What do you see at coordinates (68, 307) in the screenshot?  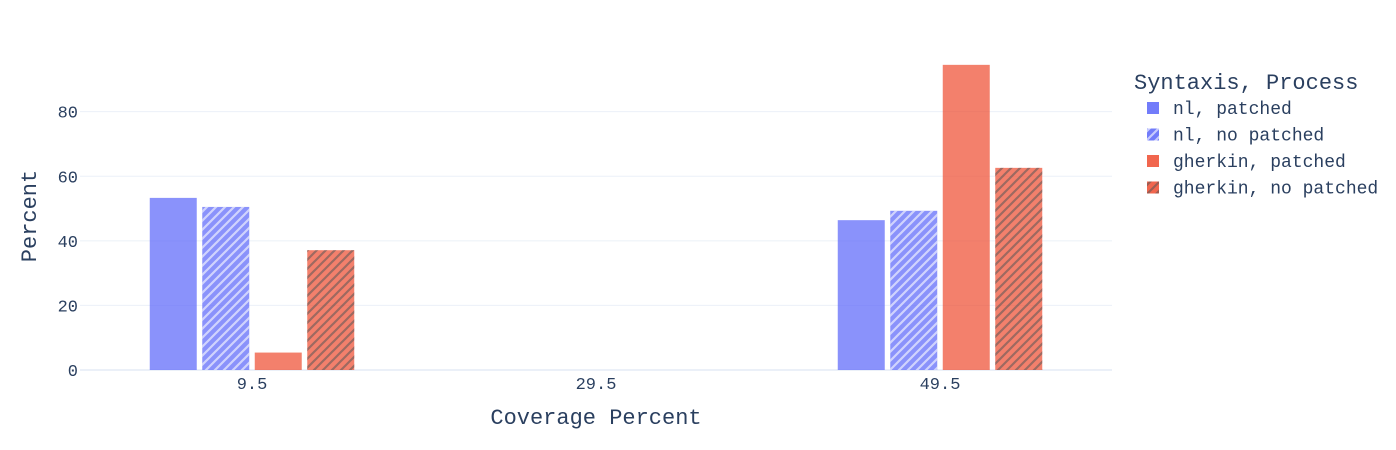 I see `y-tick-label: 20` at bounding box center [68, 307].